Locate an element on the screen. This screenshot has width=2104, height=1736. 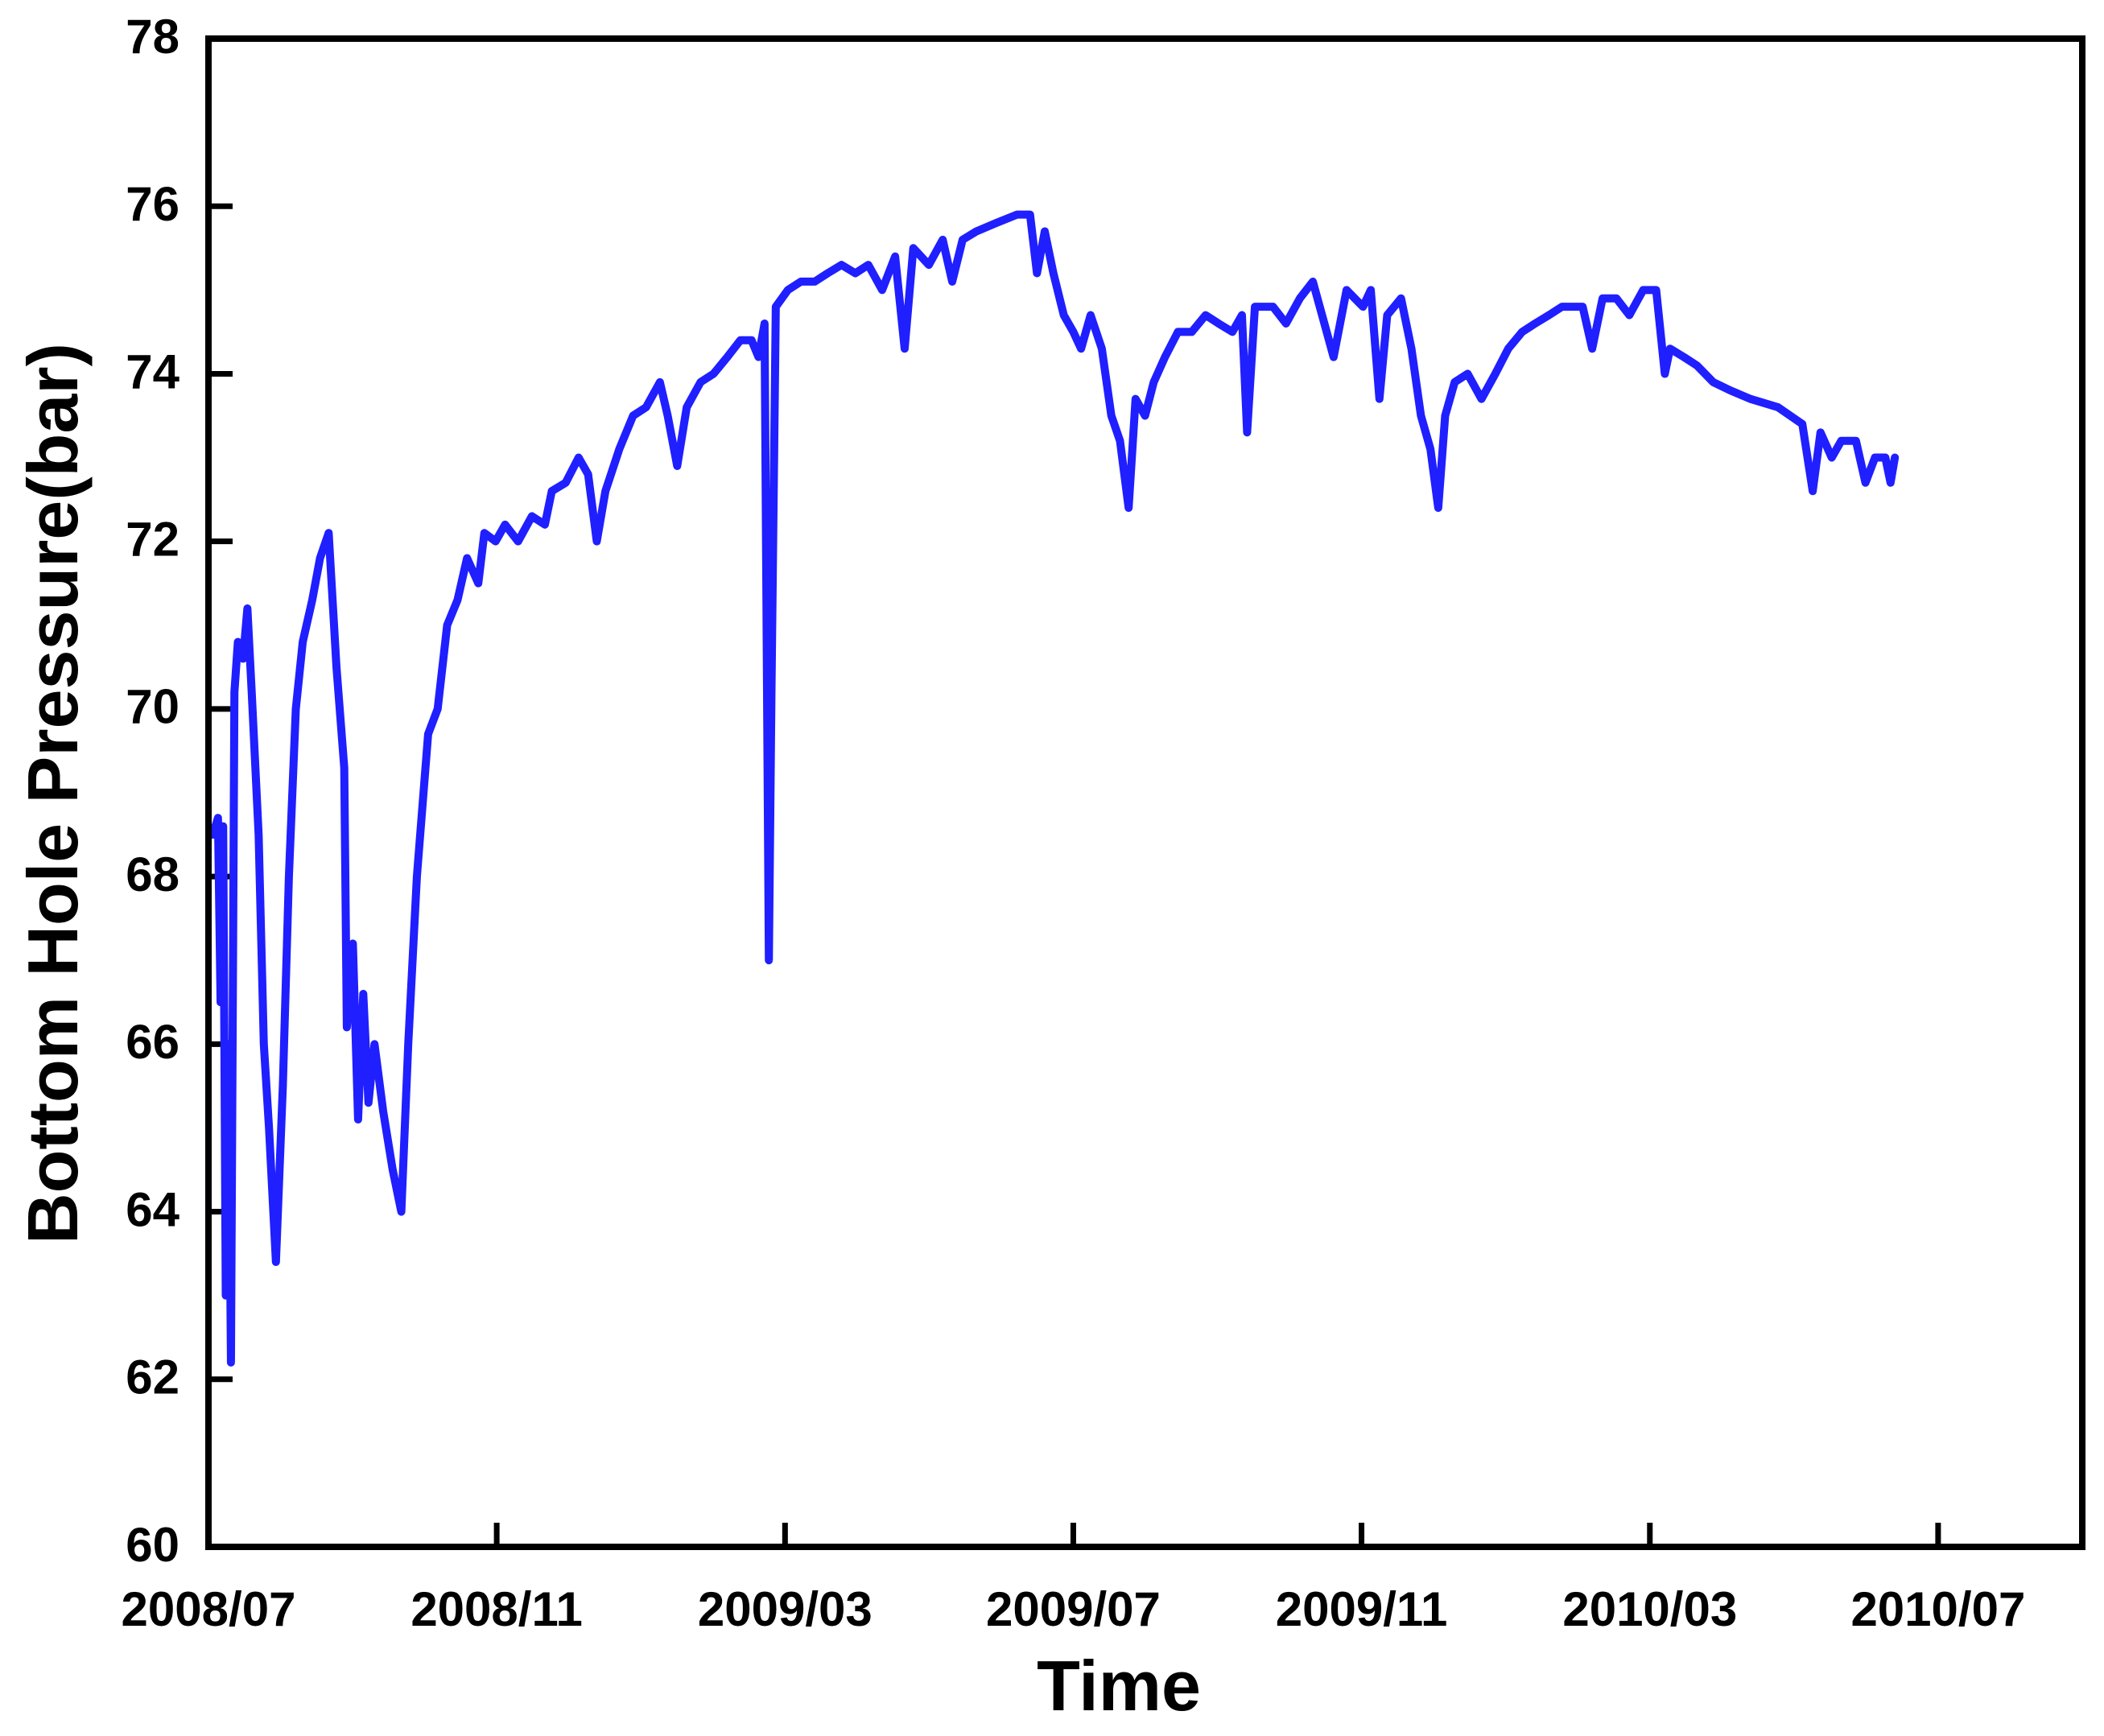
x-tick-label: 2008/07 is located at coordinates (209, 1609).